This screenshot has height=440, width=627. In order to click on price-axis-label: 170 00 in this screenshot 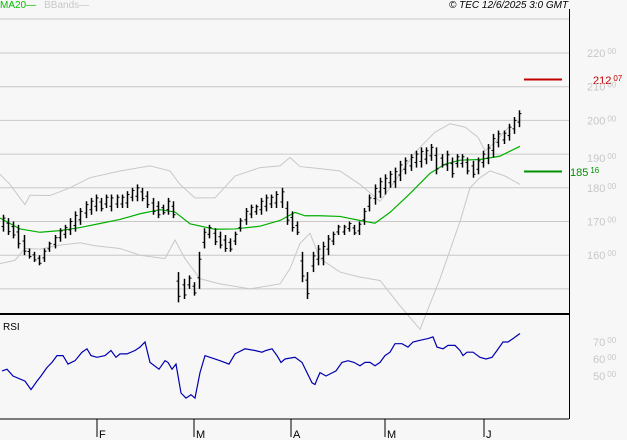, I will do `click(602, 222)`.